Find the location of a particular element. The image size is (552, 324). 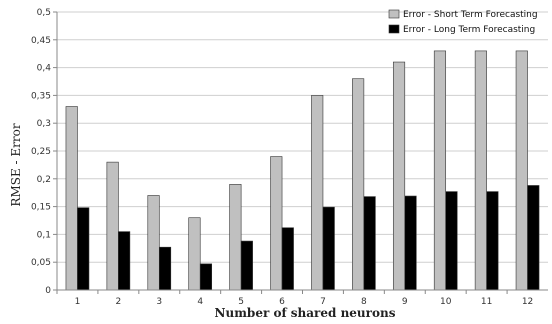

x-tick-label: 8 is located at coordinates (364, 302).